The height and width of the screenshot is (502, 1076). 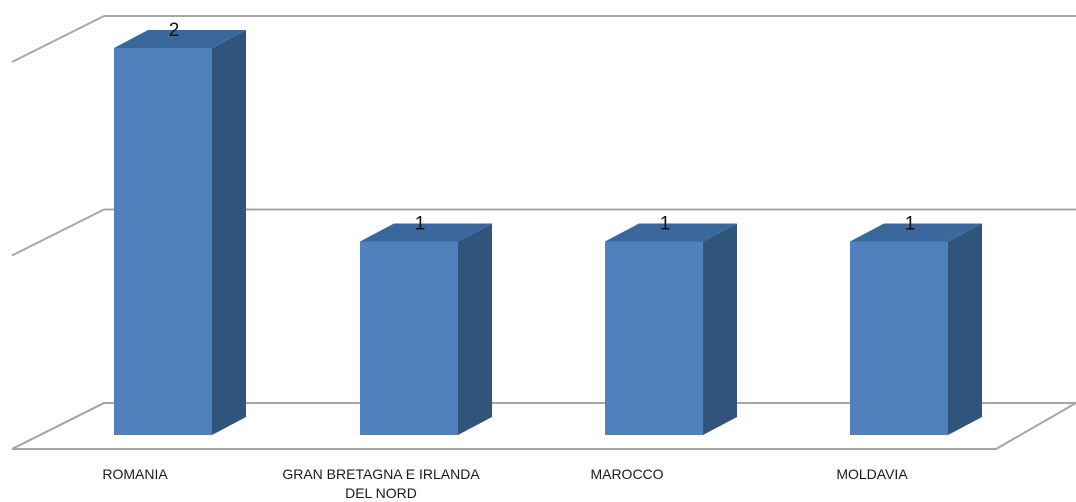 What do you see at coordinates (626, 474) in the screenshot?
I see `category-label-2: MAROCCO` at bounding box center [626, 474].